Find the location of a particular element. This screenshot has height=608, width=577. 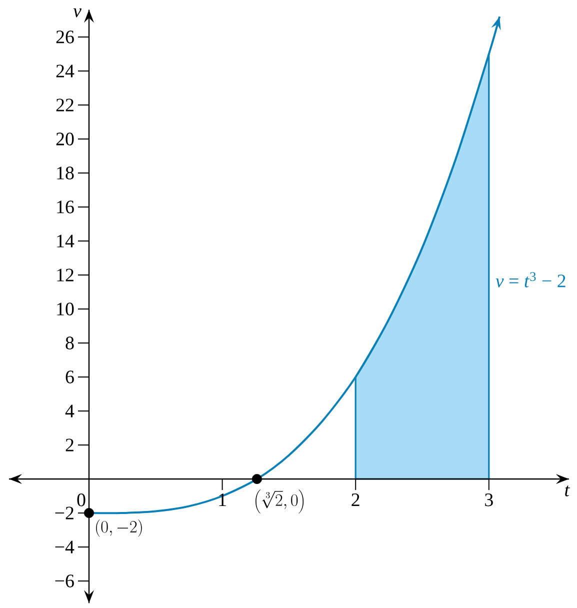

y-tick-label: 4 is located at coordinates (69, 411).